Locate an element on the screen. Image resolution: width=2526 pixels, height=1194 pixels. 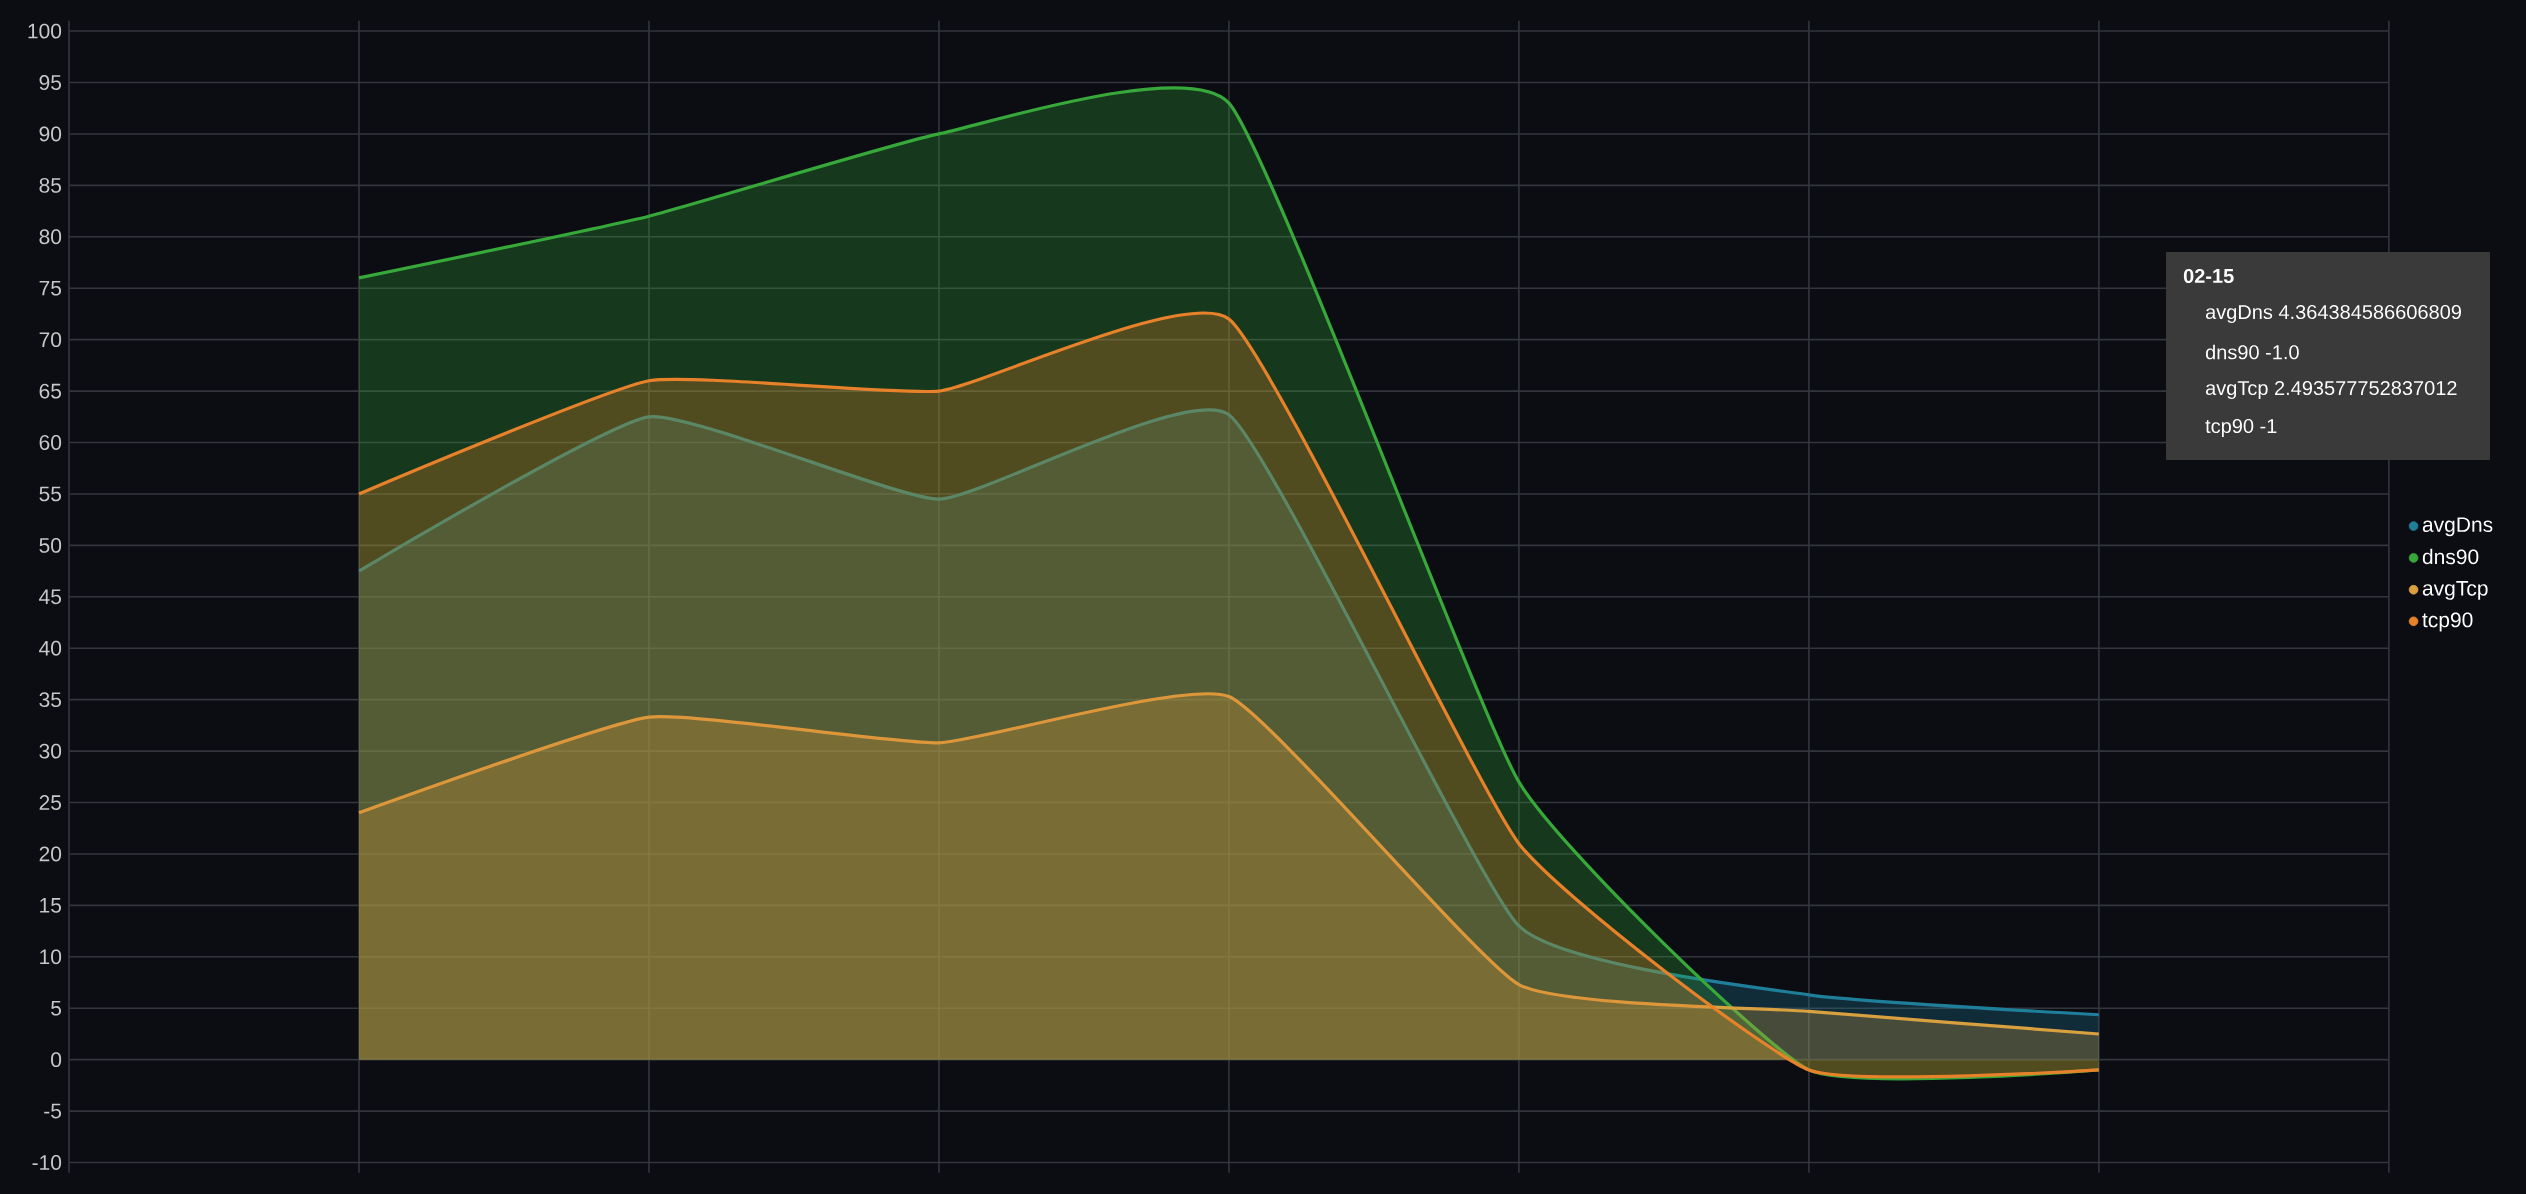
legend-label: tcp90 is located at coordinates (2447, 622).